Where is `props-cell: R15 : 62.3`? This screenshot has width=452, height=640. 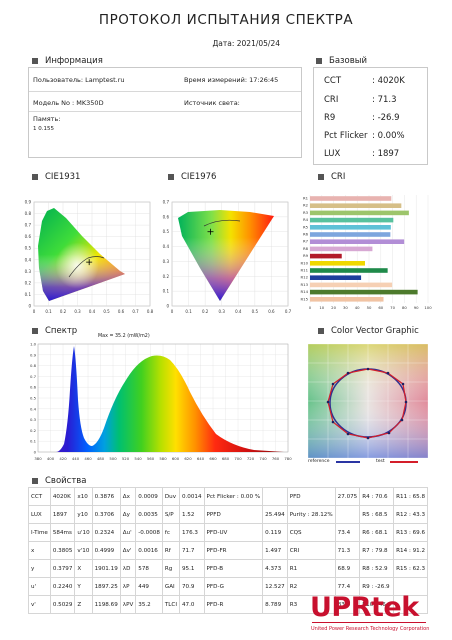
props-cell: R15 : 62.3 is located at coordinates (411, 568).